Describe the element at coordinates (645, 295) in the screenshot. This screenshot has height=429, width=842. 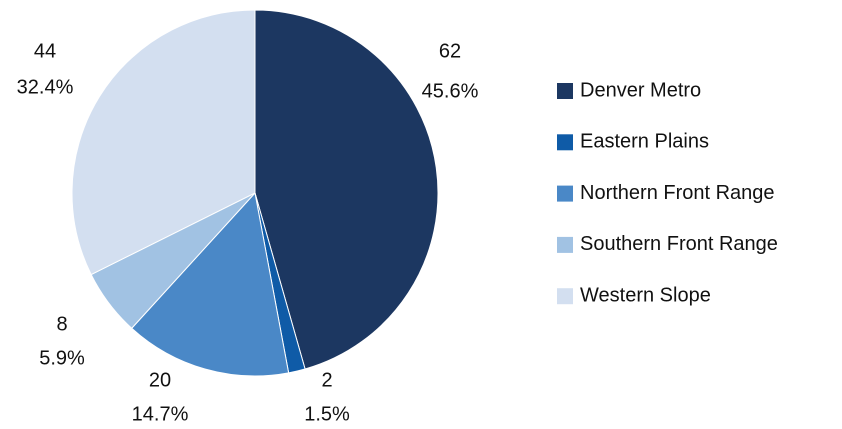
I see `legend-label: Western Slope` at that location.